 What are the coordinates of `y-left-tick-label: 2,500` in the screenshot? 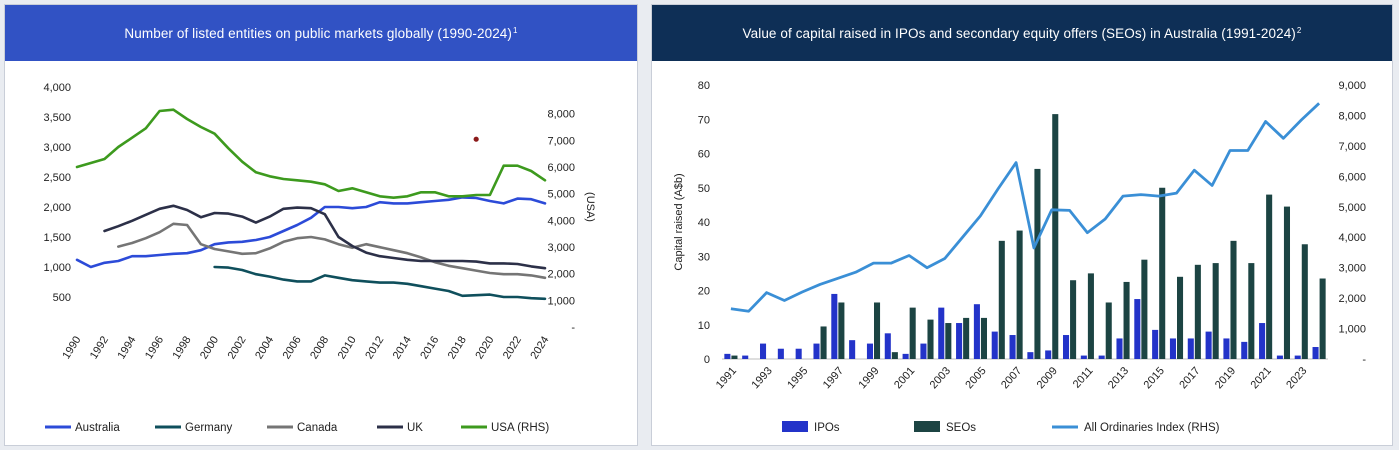 It's located at (57, 178).